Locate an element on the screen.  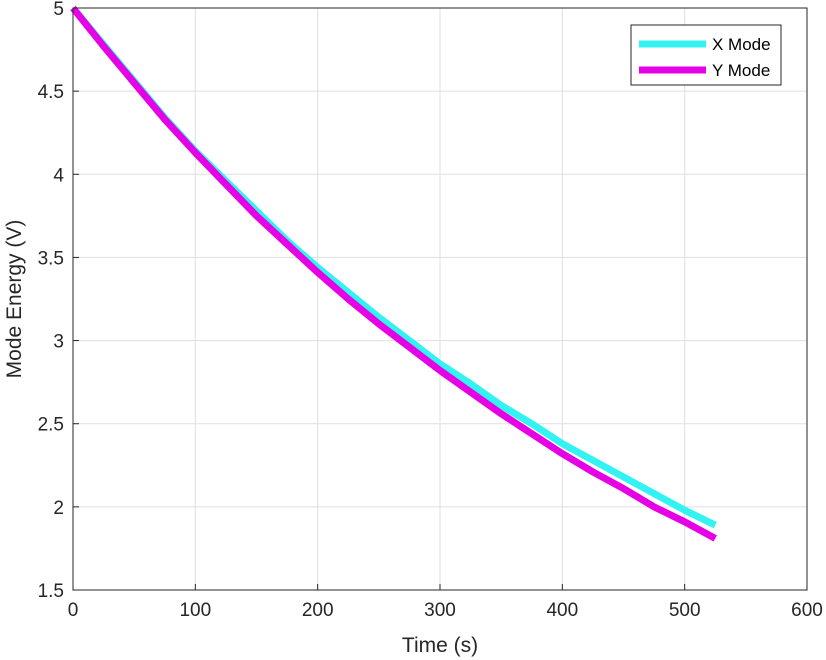
y-tick-label: 4 is located at coordinates (58, 175).